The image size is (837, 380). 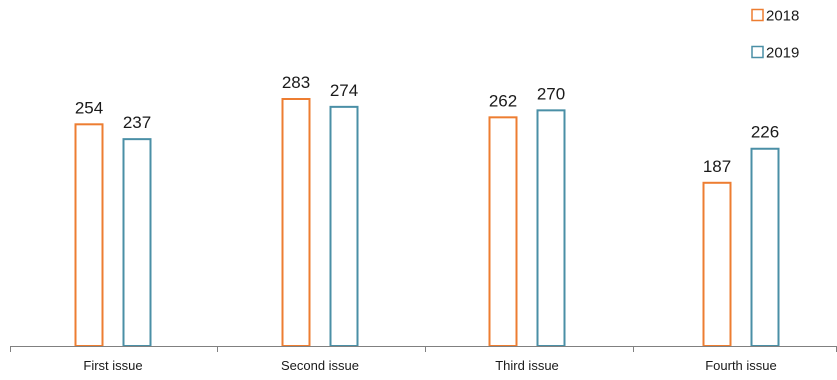 What do you see at coordinates (741, 365) in the screenshot?
I see `x-tick-label-4: Fourth issue` at bounding box center [741, 365].